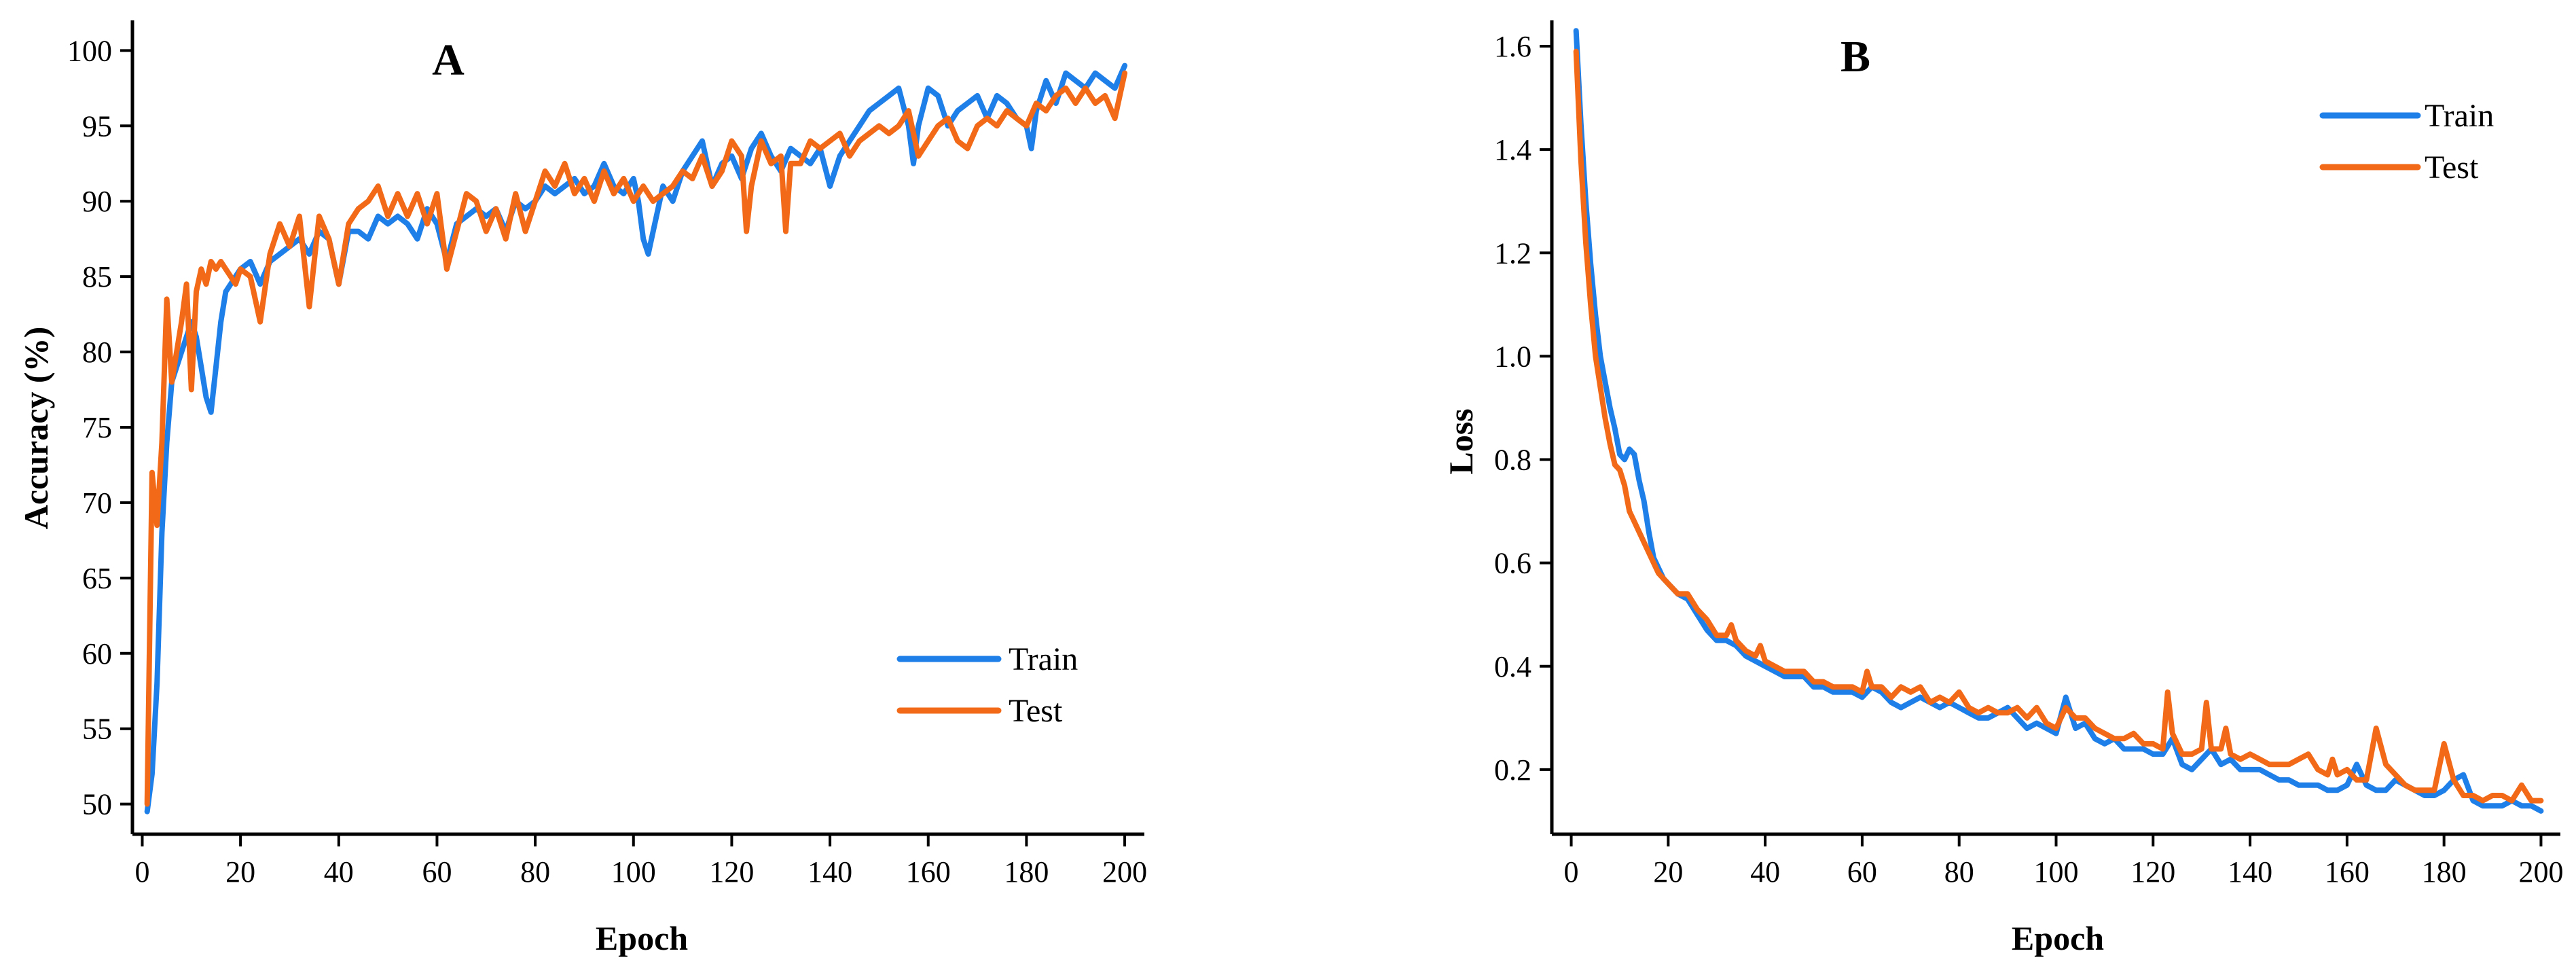  Describe the element at coordinates (141, 872) in the screenshot. I see `panel-a-x-tick-label: 0` at that location.